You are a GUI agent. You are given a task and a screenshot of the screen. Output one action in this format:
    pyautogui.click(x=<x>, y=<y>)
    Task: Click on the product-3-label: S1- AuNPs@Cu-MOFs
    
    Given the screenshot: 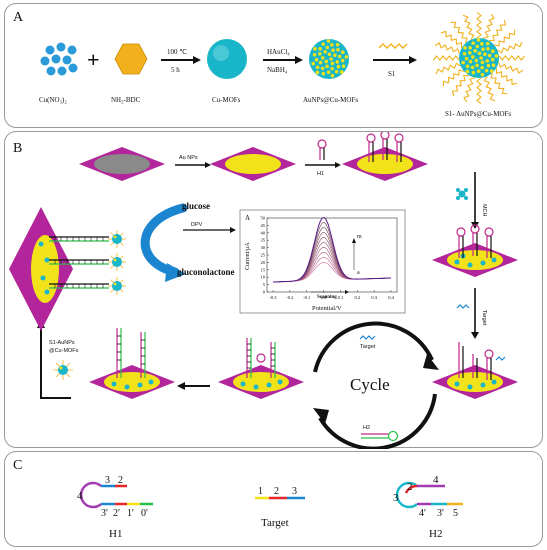 What is the action you would take?
    pyautogui.click(x=478, y=114)
    